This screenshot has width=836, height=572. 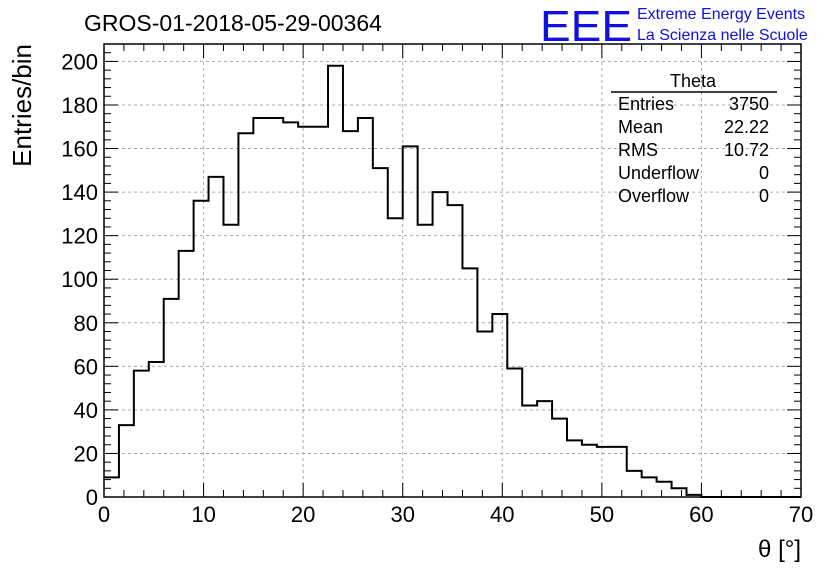 What do you see at coordinates (659, 173) in the screenshot?
I see `stats-label-underflow: Underflow` at bounding box center [659, 173].